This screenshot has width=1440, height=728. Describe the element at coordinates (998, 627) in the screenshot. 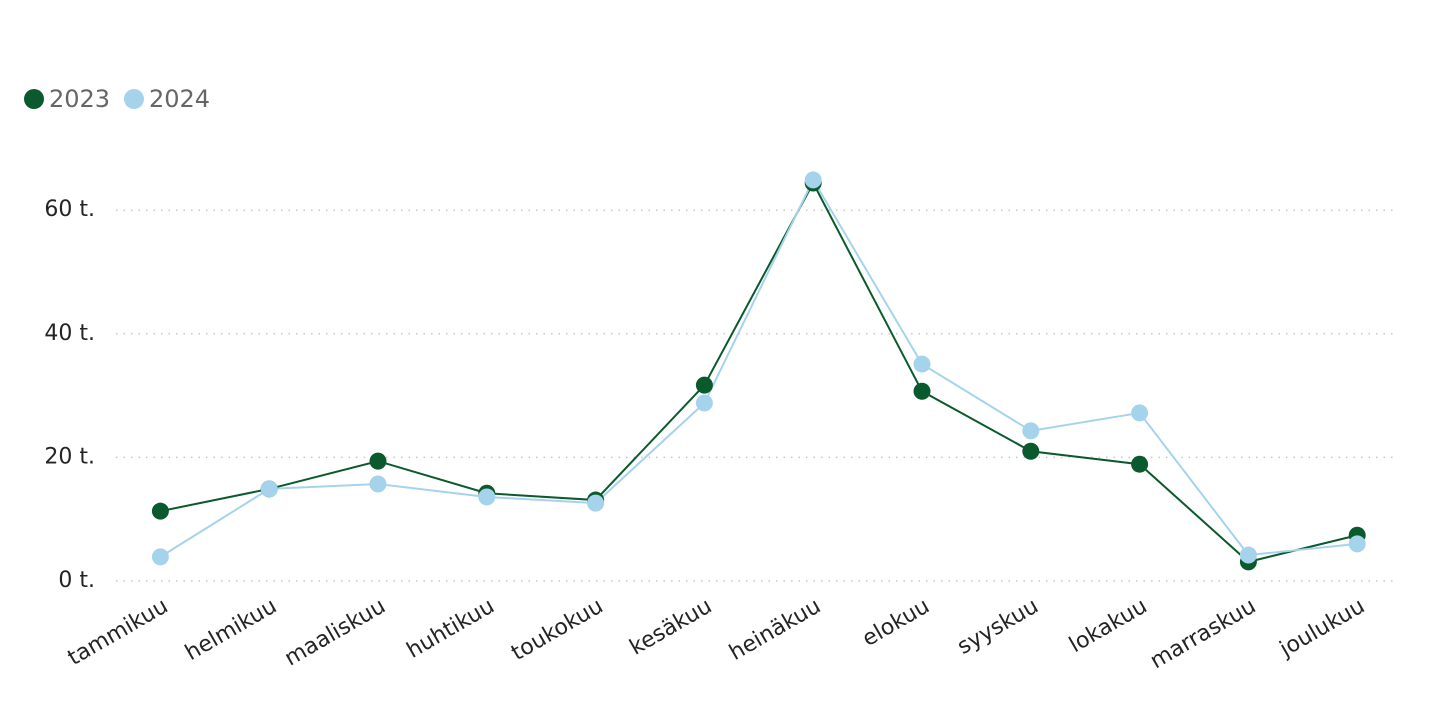

I see `x-tick-label: syyskuu` at that location.